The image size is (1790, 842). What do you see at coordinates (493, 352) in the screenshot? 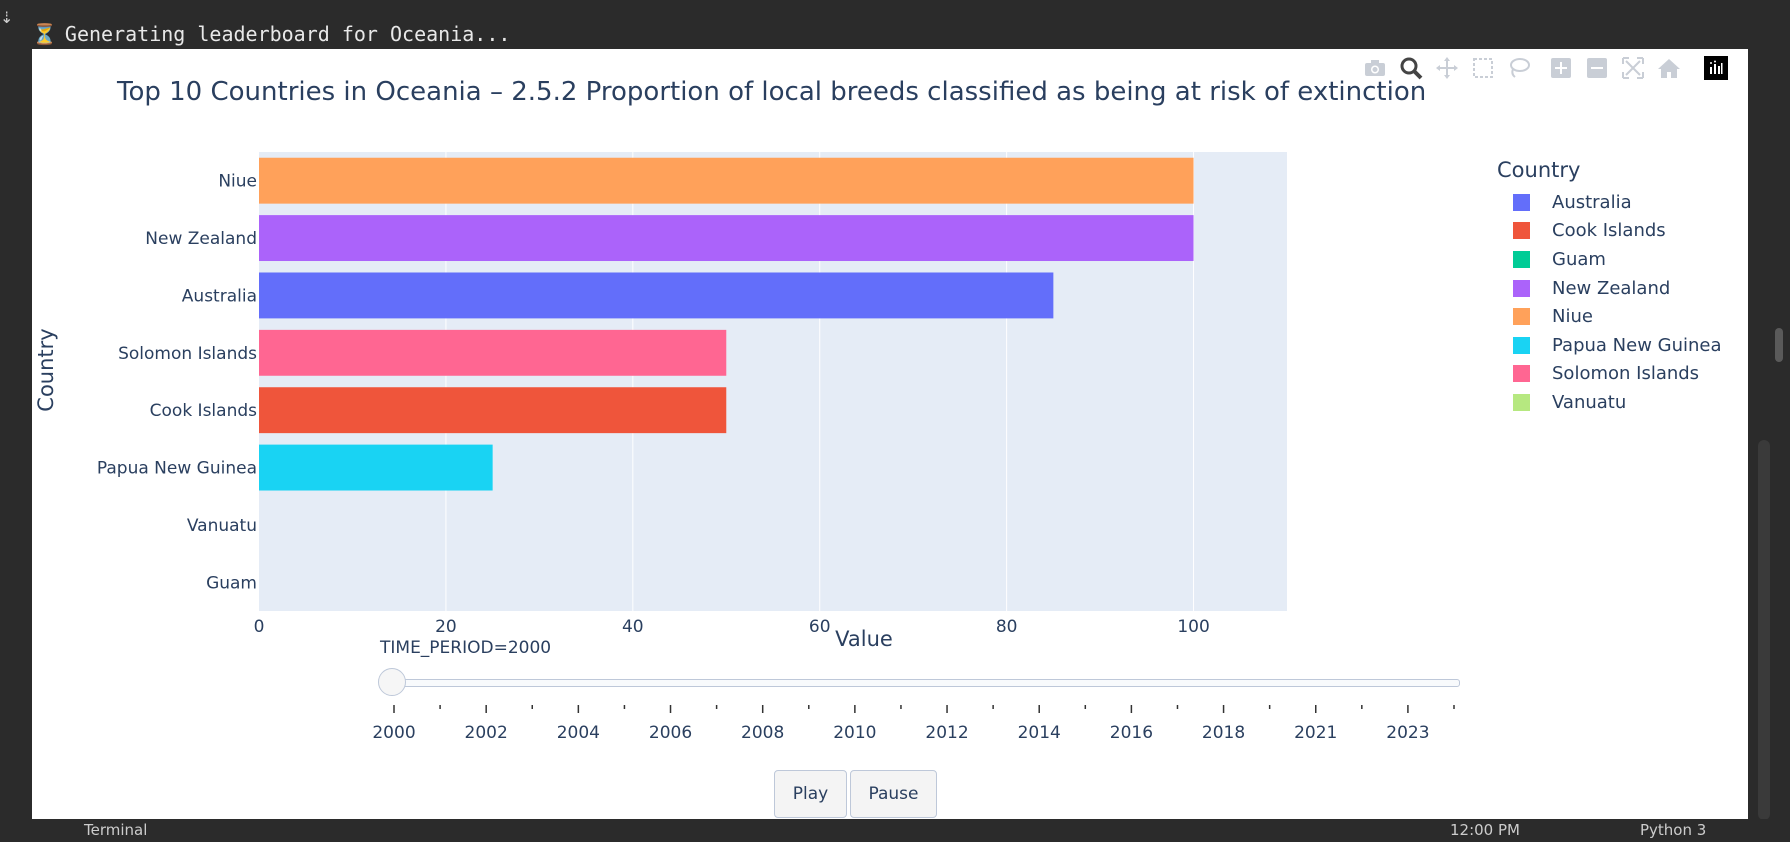
I see `bar-solomon-islands` at bounding box center [493, 352].